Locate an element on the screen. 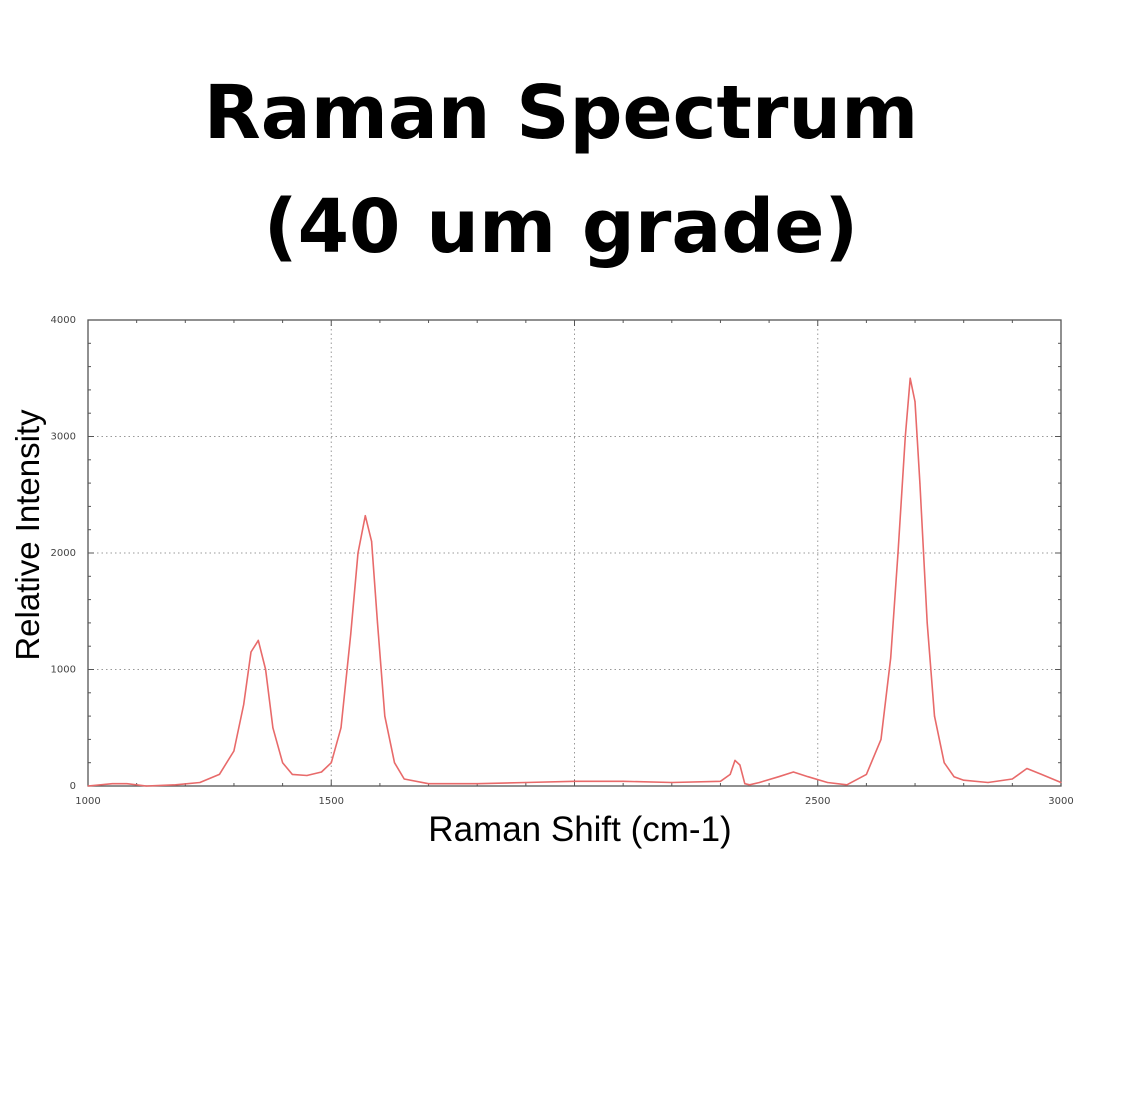 Image resolution: width=1122 pixels, height=1118 pixels. chart-title: Raman Spectrum is located at coordinates (561, 113).